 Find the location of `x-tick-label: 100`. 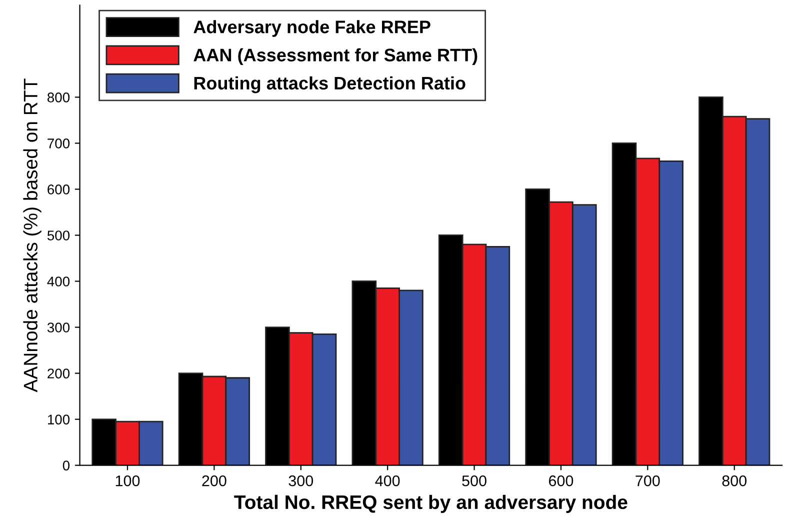

x-tick-label: 100 is located at coordinates (128, 480).